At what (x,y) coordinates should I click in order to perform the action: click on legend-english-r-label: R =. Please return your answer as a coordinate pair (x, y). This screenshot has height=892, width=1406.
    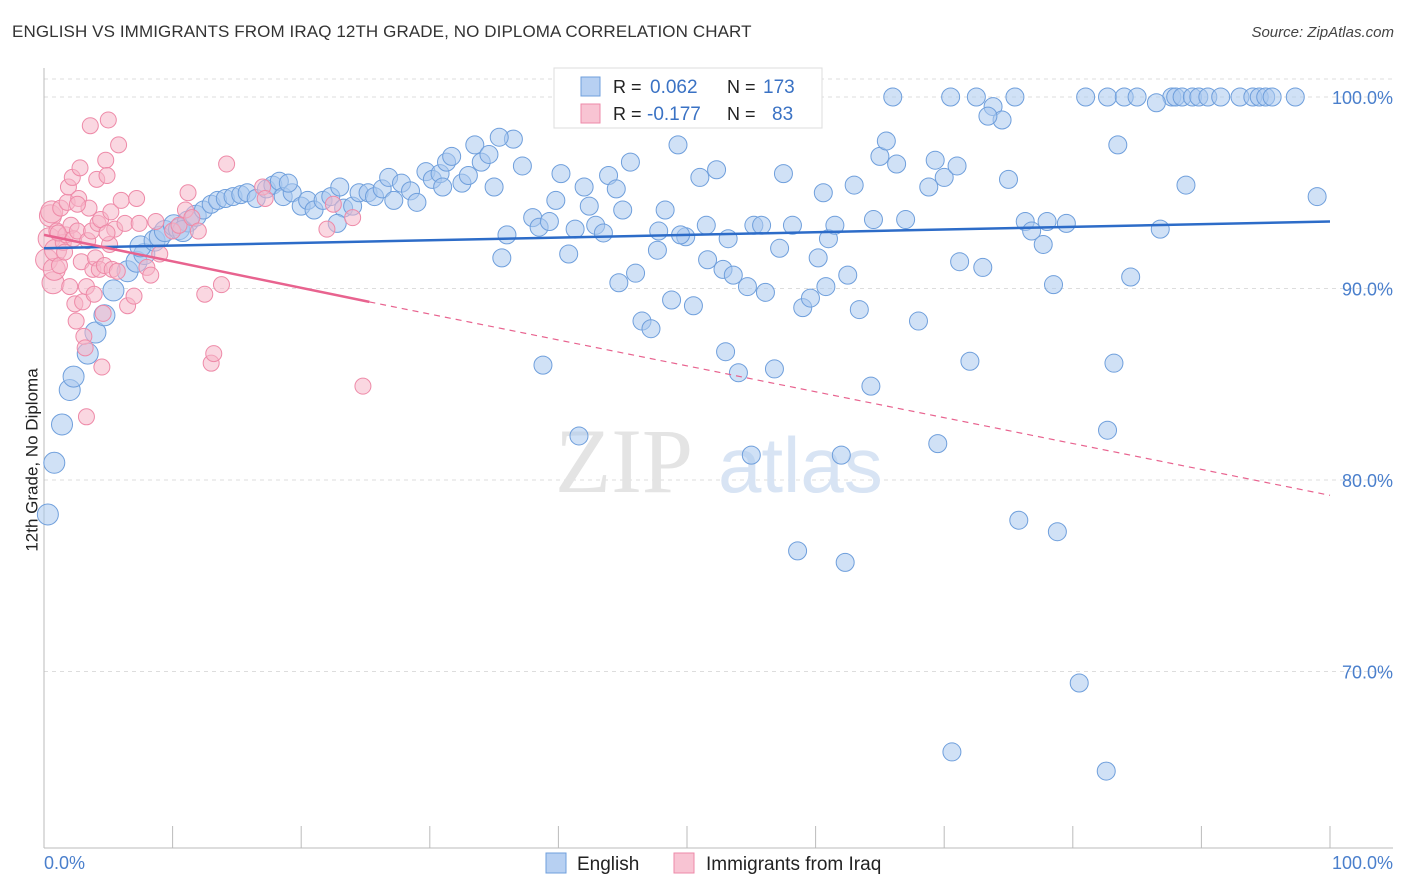
    Looking at the image, I should click on (627, 87).